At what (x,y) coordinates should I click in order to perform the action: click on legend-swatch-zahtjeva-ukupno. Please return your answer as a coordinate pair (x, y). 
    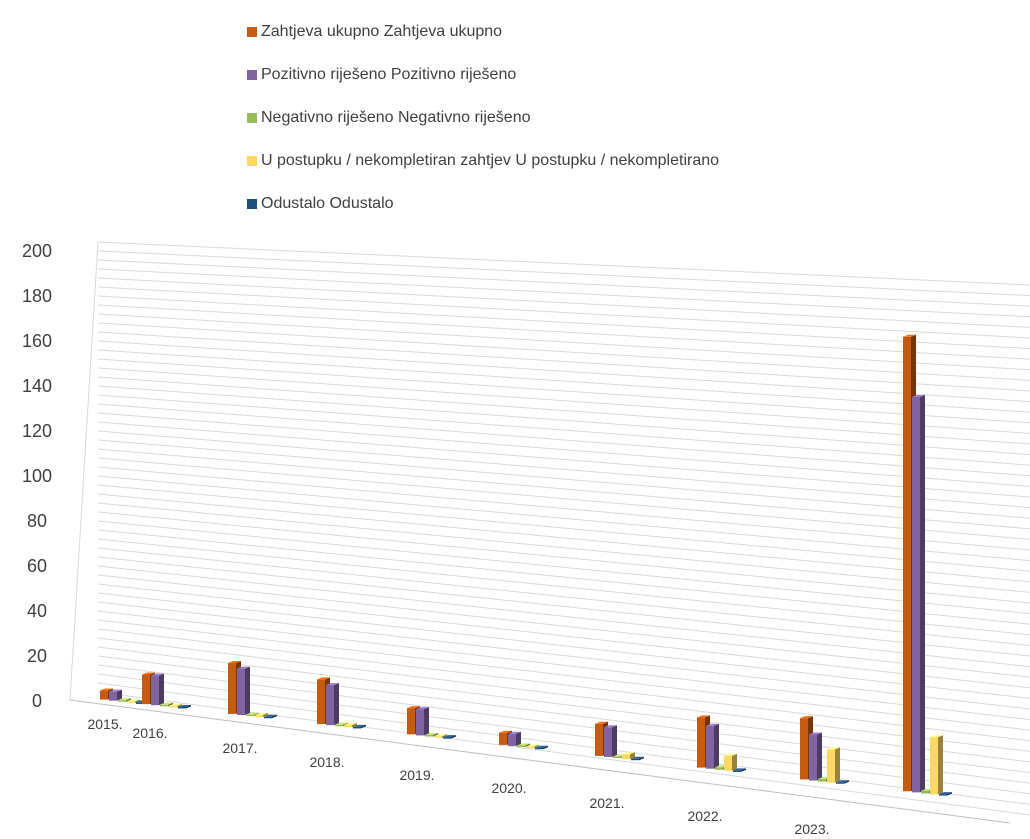
    Looking at the image, I should click on (252, 31).